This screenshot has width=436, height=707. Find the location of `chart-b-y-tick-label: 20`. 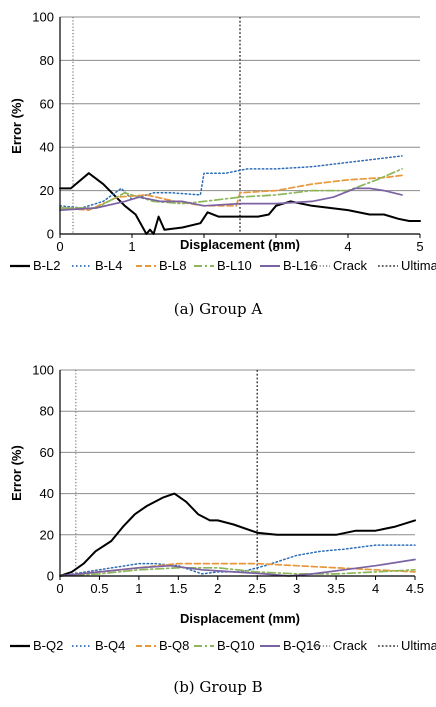

chart-b-y-tick-label: 20 is located at coordinates (47, 534).